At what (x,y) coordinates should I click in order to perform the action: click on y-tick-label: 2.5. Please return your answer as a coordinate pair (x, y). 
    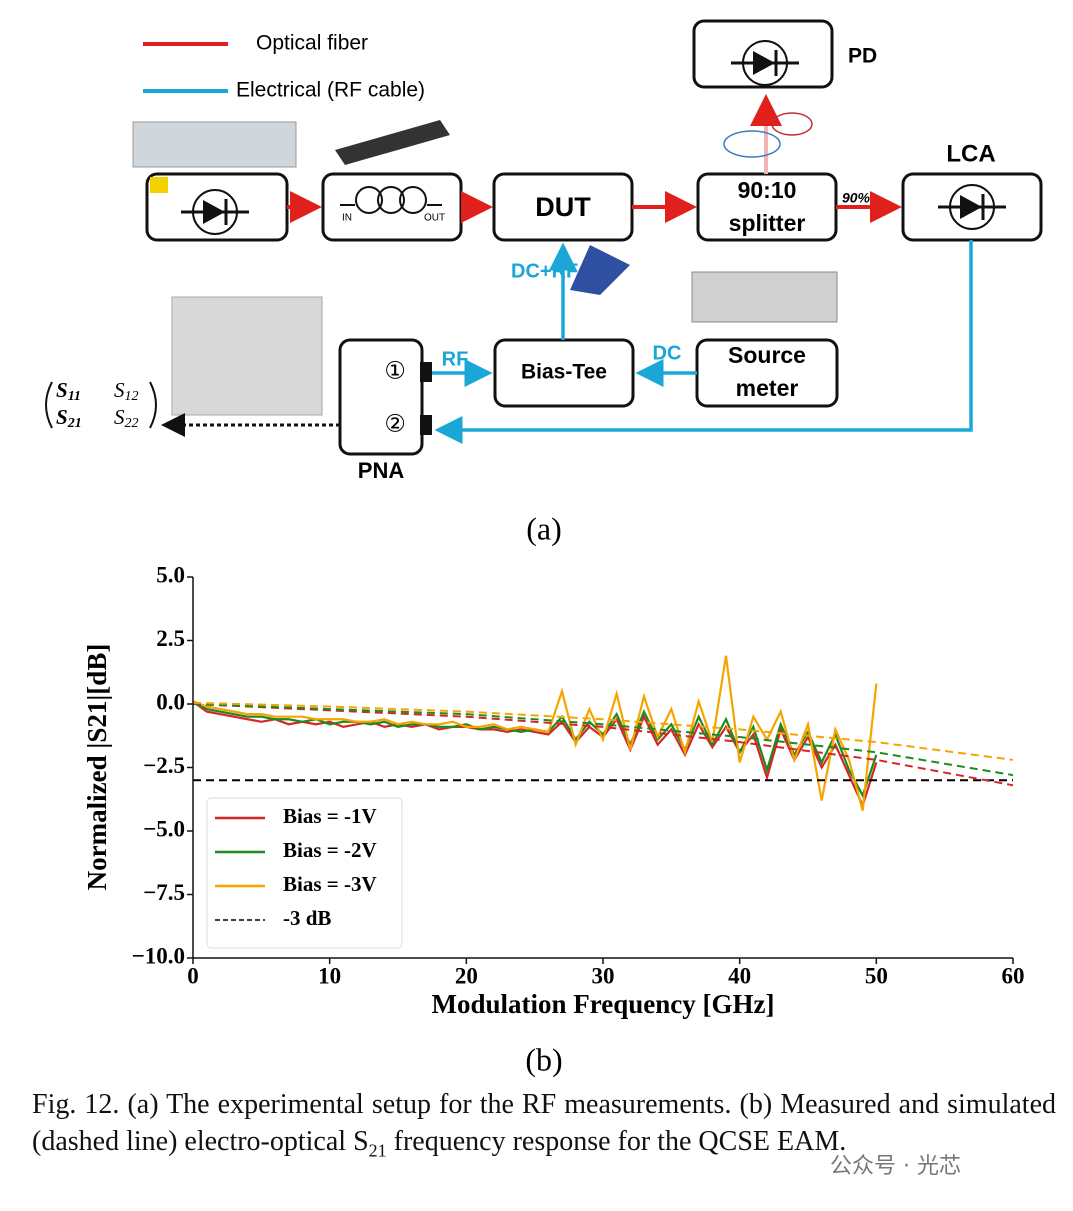
    Looking at the image, I should click on (170, 638).